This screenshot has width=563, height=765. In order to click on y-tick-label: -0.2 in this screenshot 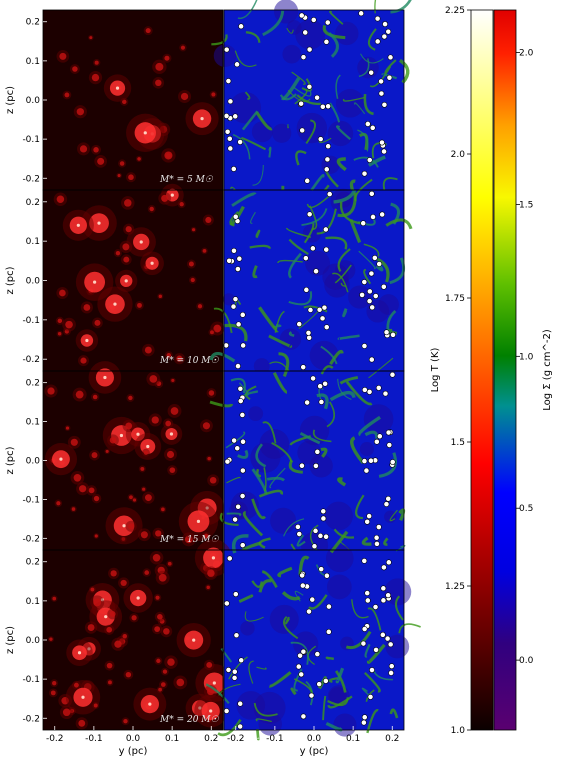, I will do `click(31, 360)`.